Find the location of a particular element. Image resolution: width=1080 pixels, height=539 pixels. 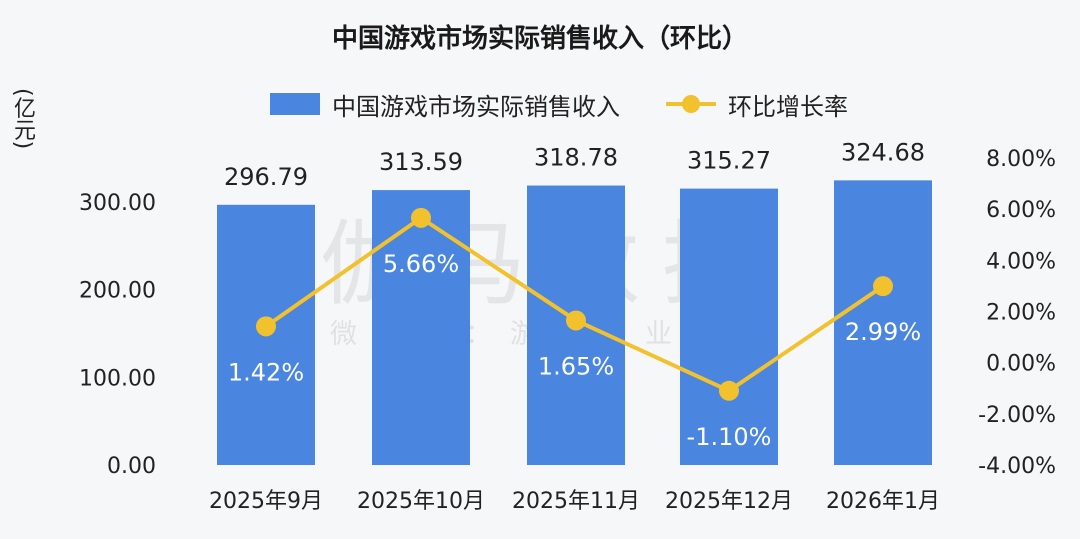

growth-data-label: -1.10% is located at coordinates (729, 437).